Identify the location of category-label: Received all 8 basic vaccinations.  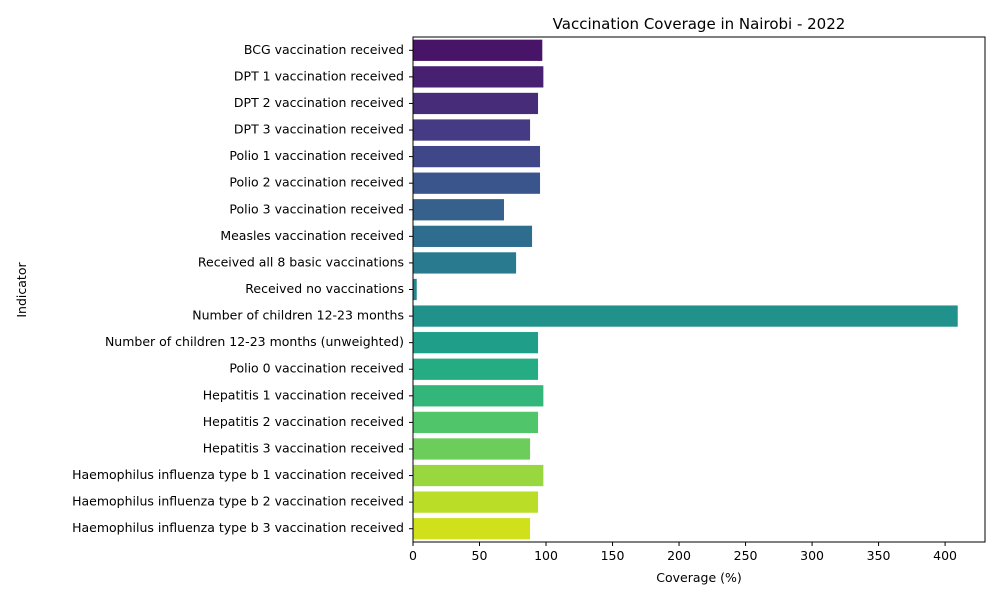
(301, 261).